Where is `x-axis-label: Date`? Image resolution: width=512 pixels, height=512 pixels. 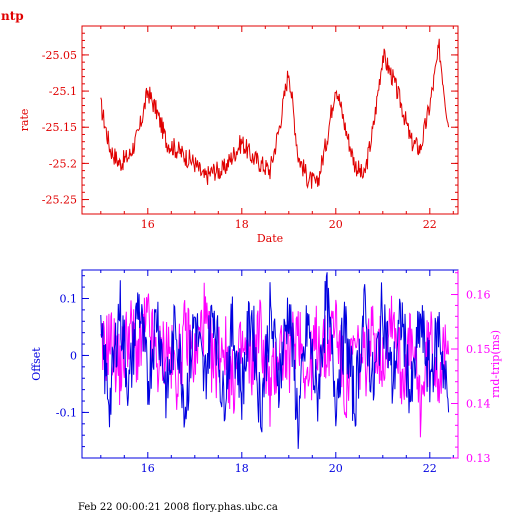 x-axis-label: Date is located at coordinates (270, 238).